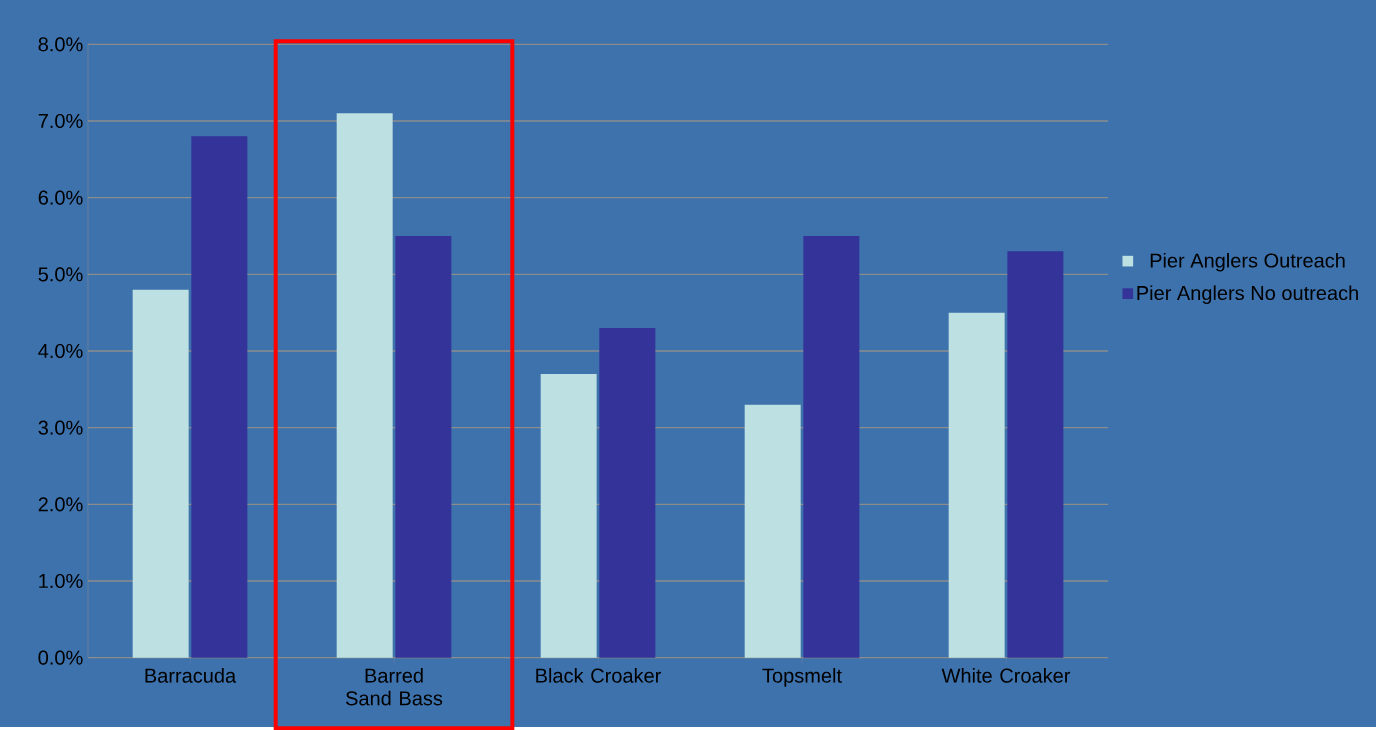 This screenshot has height=730, width=1376. Describe the element at coordinates (191, 675) in the screenshot. I see `x-tick-label: Barracuda` at that location.